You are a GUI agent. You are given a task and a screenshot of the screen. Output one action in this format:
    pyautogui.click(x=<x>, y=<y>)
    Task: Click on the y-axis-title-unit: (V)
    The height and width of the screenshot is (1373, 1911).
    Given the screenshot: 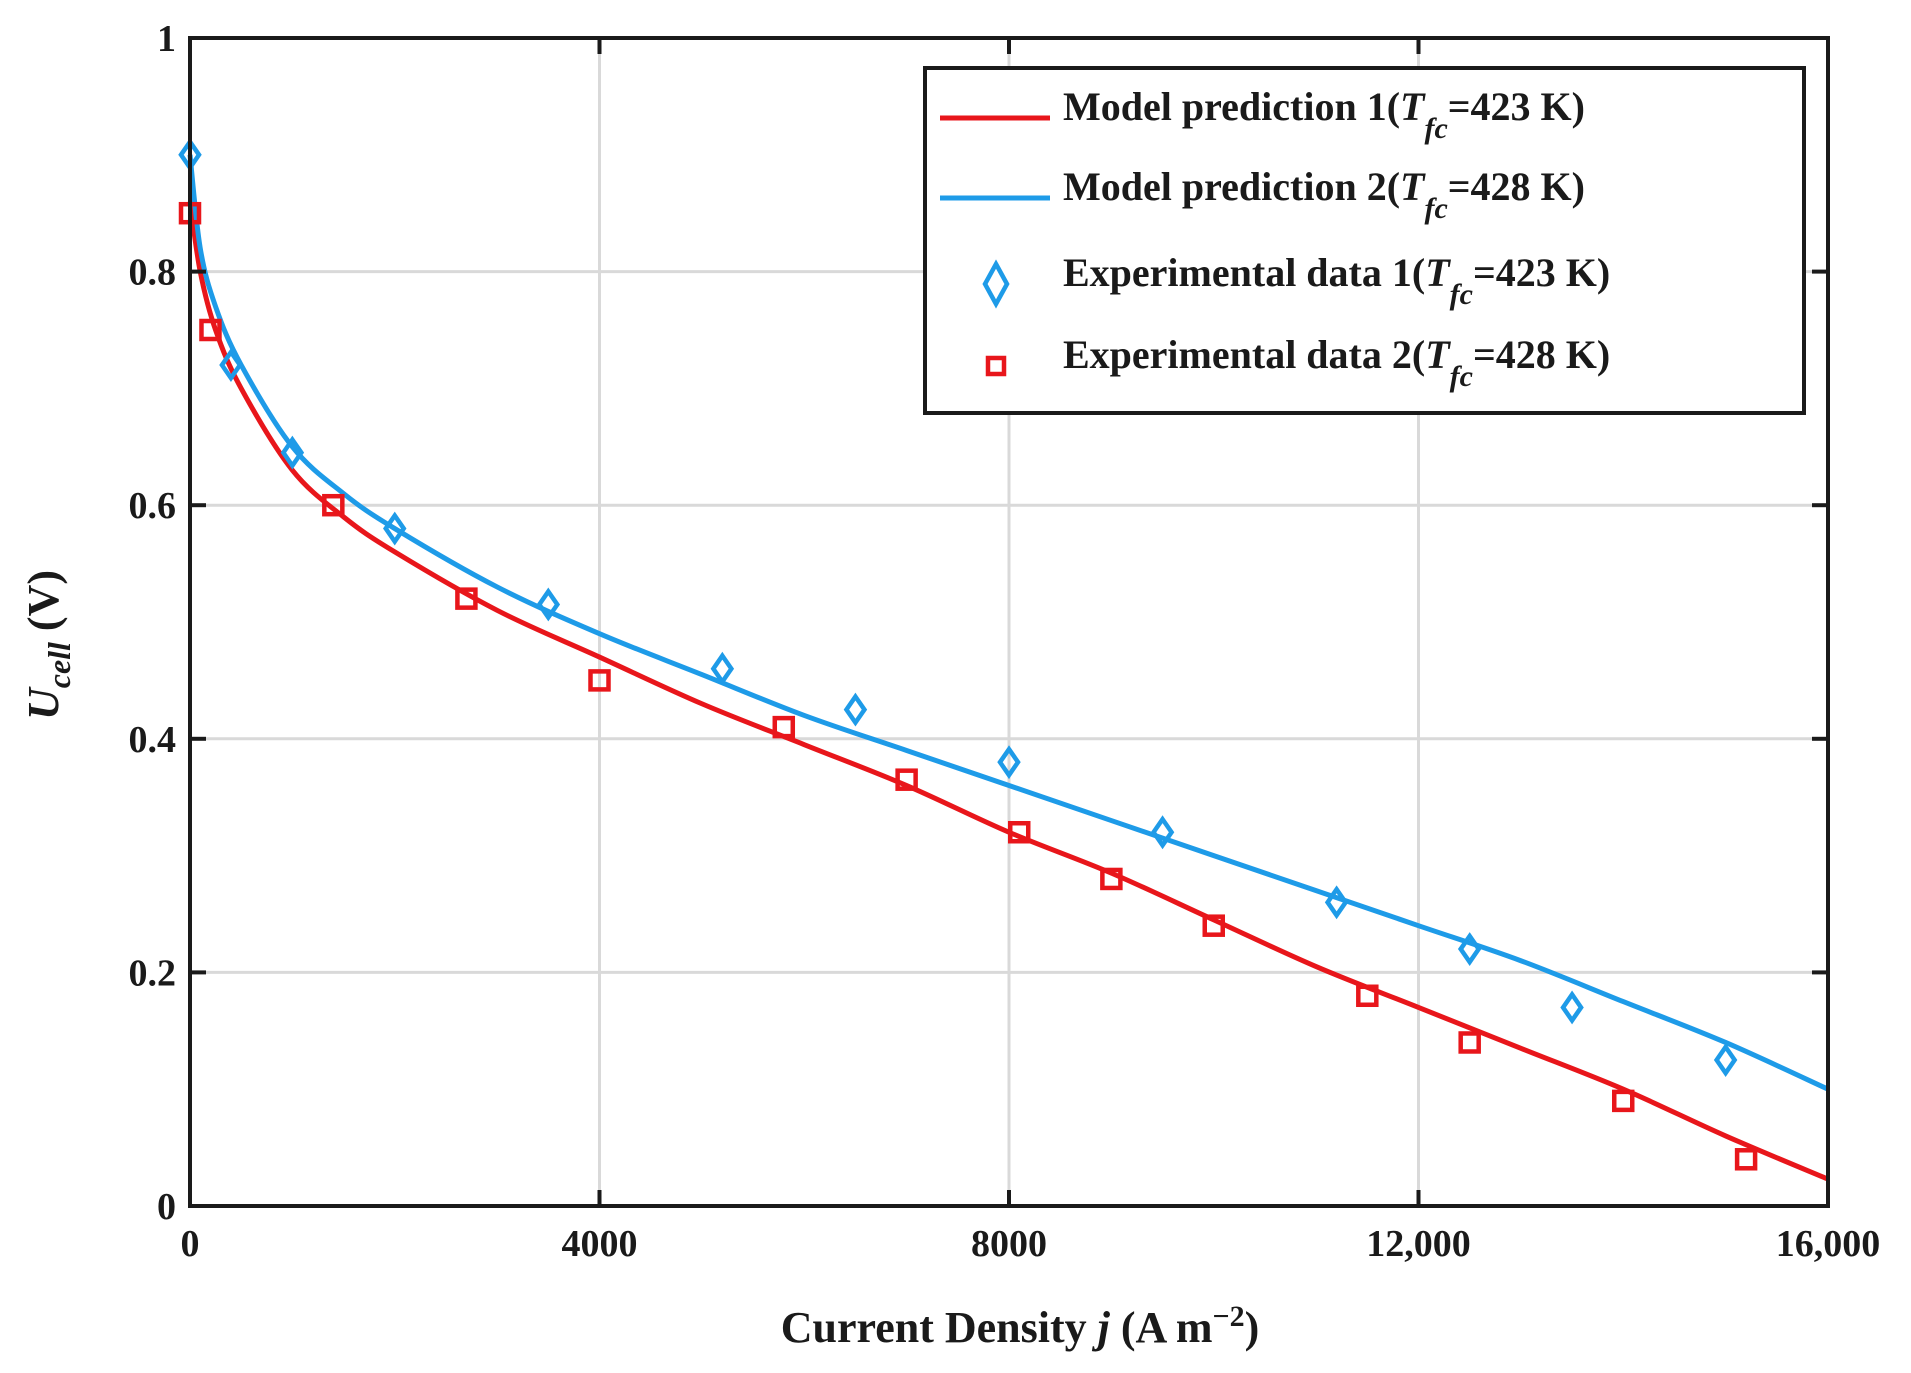 What is the action you would take?
    pyautogui.click(x=43, y=606)
    